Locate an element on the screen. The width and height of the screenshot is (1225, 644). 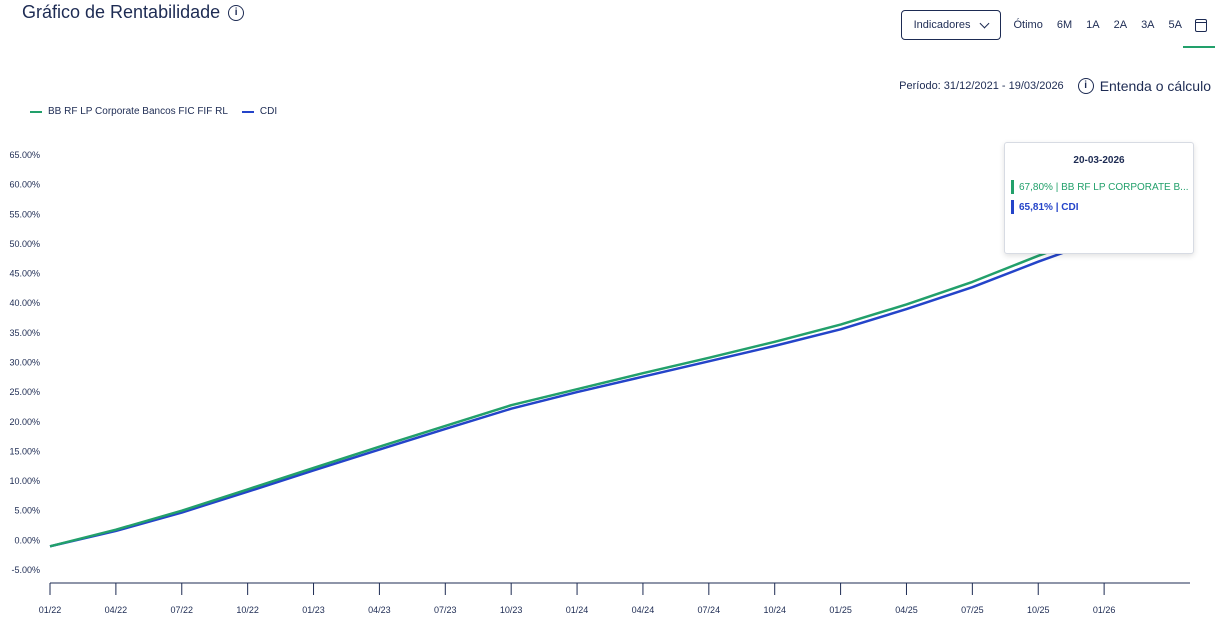
y-tick-label: 30.00% is located at coordinates (24, 363).